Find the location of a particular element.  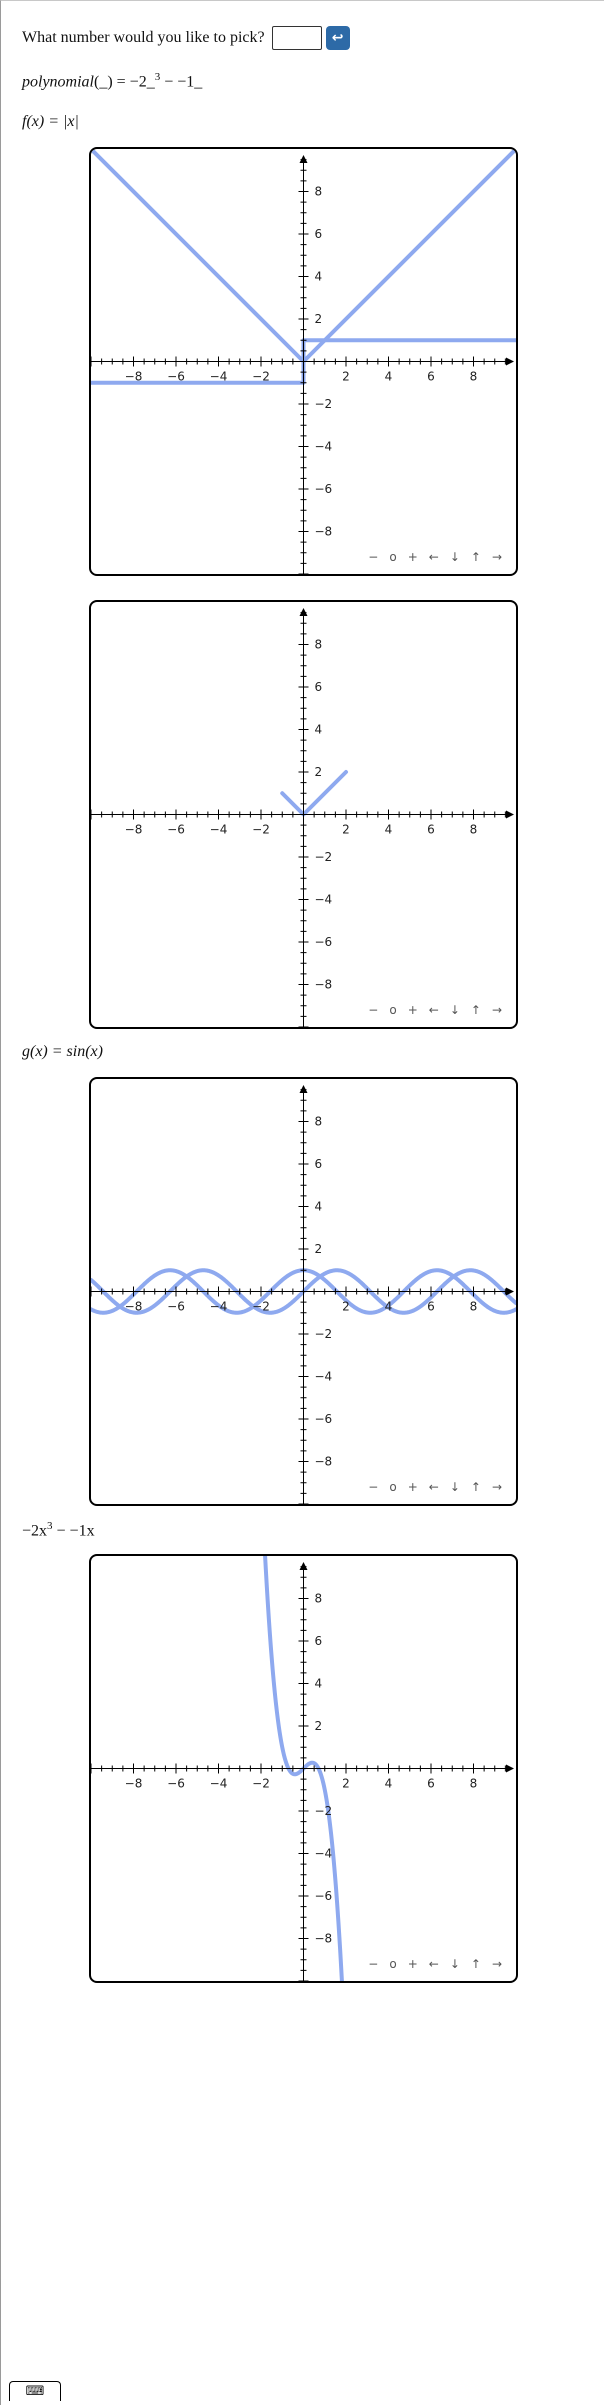

polynomial-exponent: 3 is located at coordinates (157, 77).